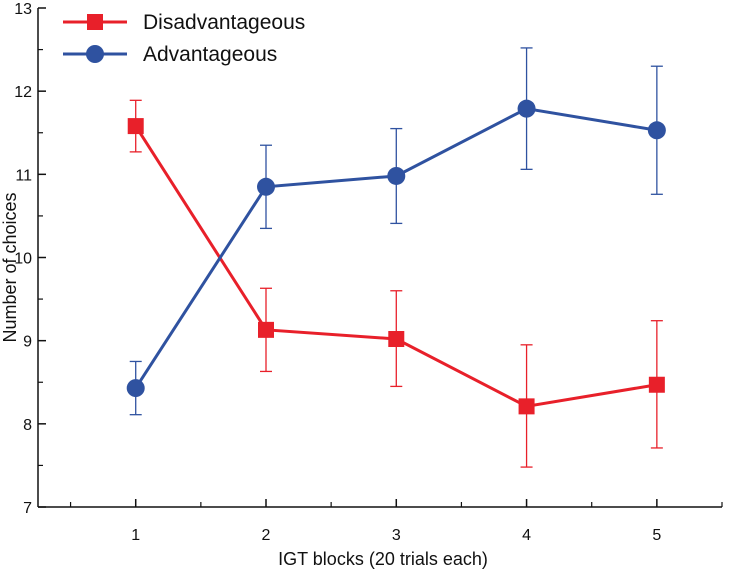  I want to click on y-tick-label: 7, so click(27, 508).